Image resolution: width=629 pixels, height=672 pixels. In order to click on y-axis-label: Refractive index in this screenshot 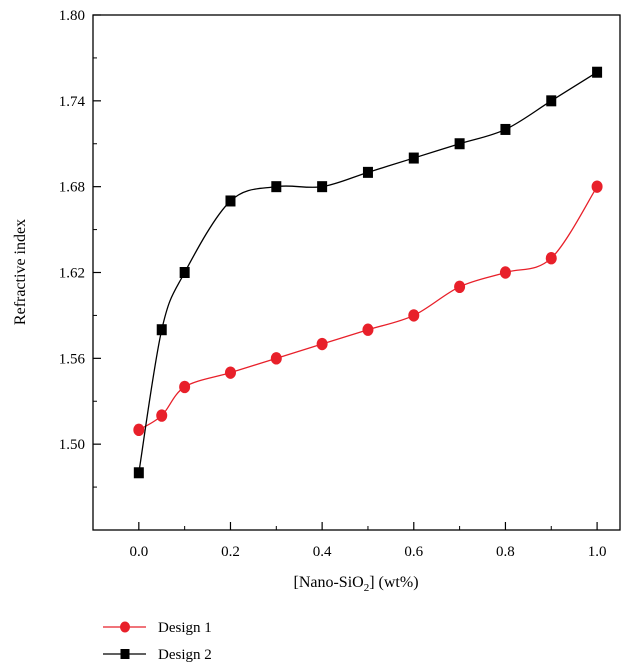, I will do `click(20, 272)`.